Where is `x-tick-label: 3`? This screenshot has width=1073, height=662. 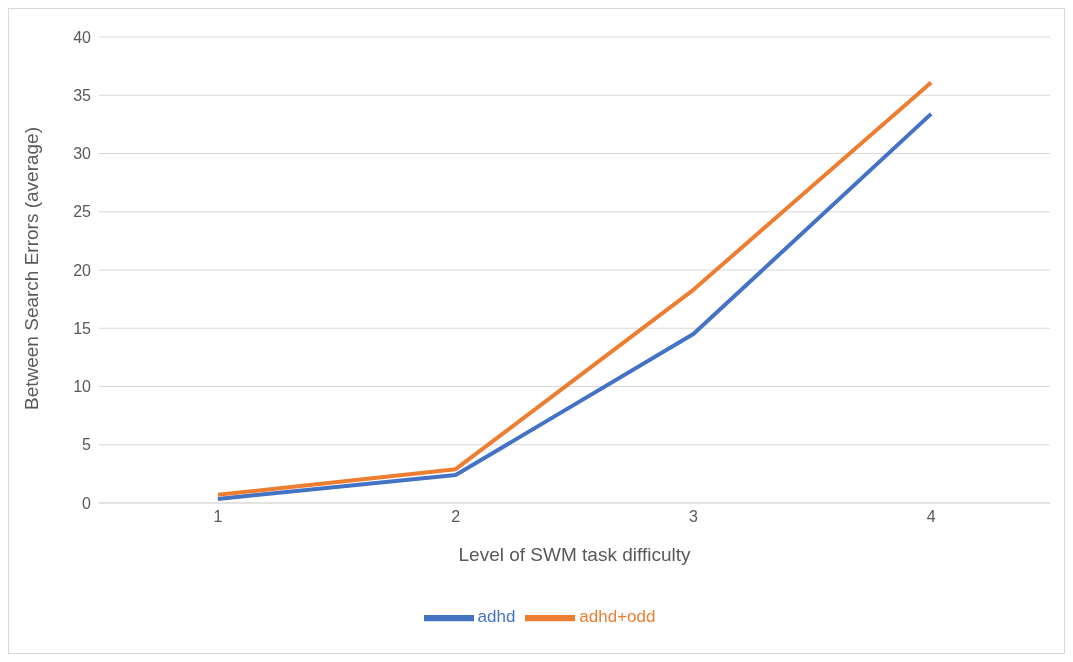 x-tick-label: 3 is located at coordinates (693, 517).